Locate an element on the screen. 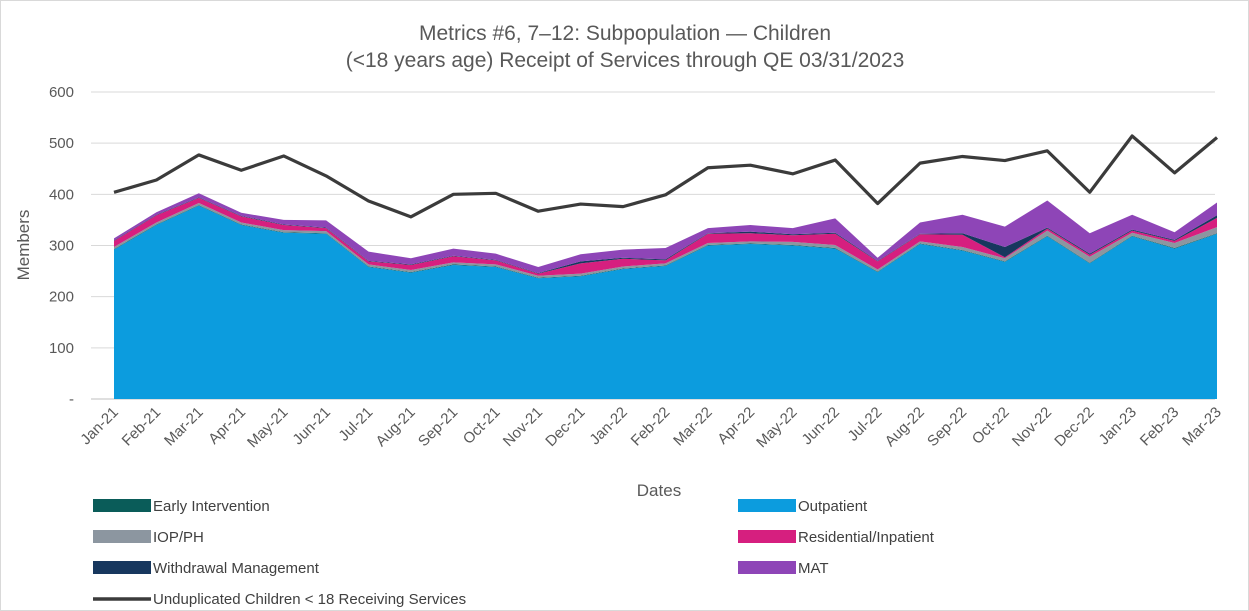 This screenshot has height=611, width=1249. legend-item-mat: MAT is located at coordinates (783, 568).